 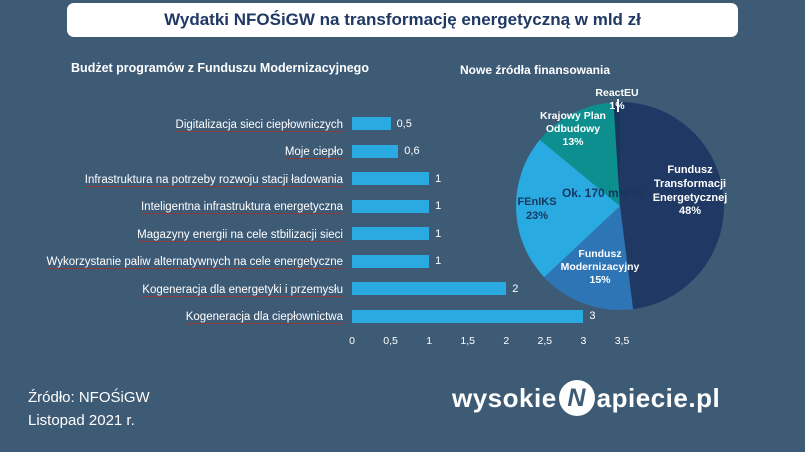 I want to click on source-note: Źródło: NFOŚiGW Listopad 2021 r., so click(x=89, y=409).